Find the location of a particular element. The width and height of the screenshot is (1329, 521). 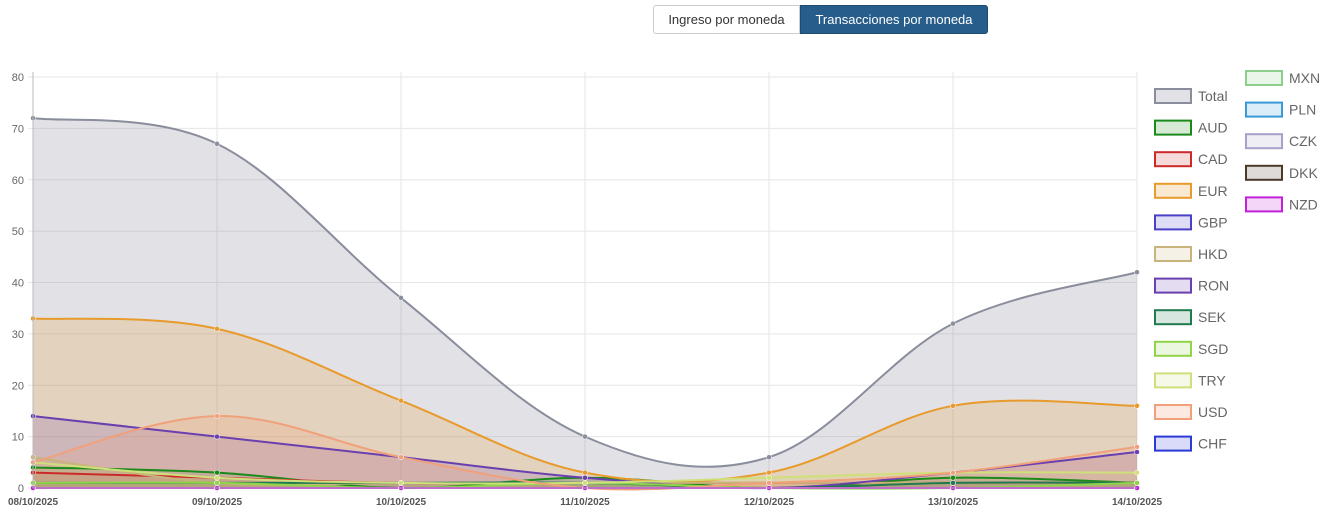

legend-item-try: TRY is located at coordinates (1190, 380).